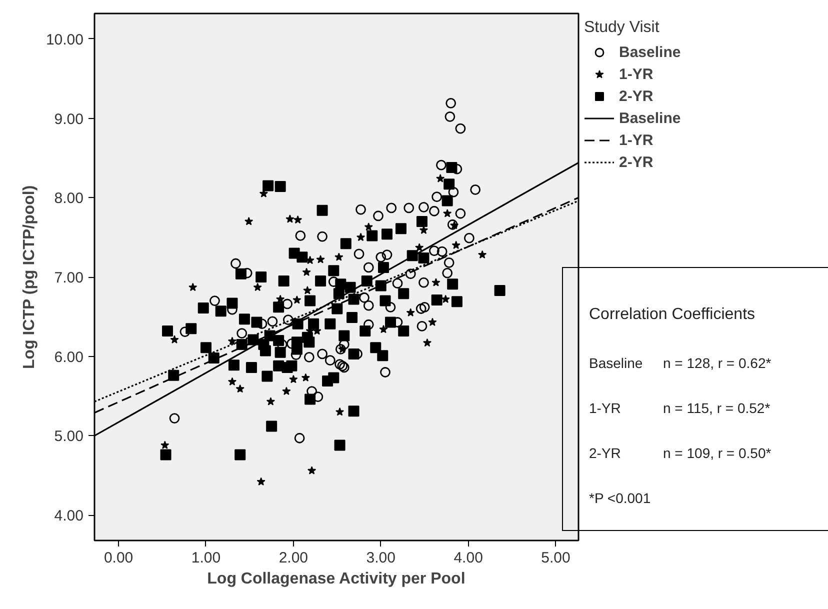 This screenshot has width=828, height=609. I want to click on x-tick-label: 5.00, so click(555, 558).